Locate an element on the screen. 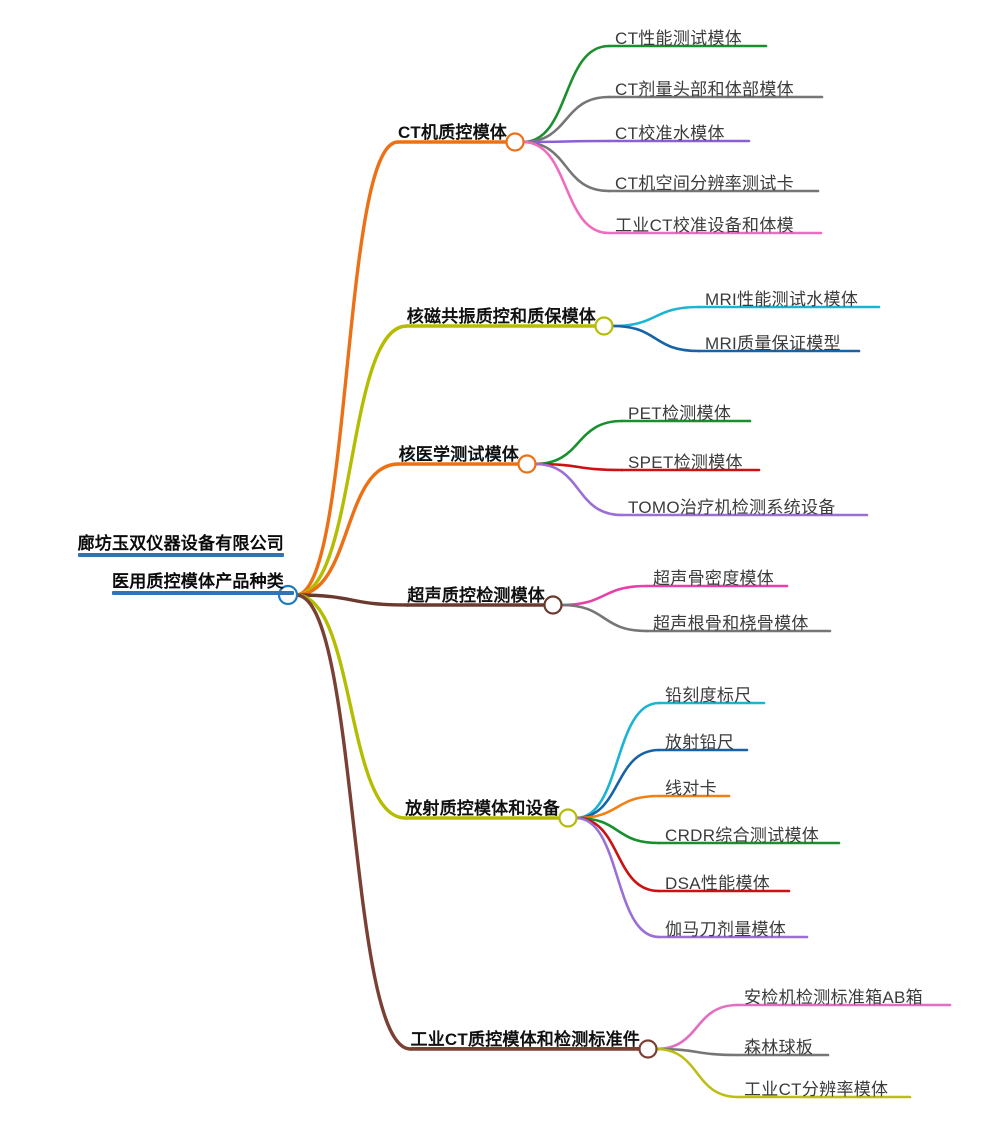 The image size is (1000, 1139). branch-label-5: 放射质控模体和设备 is located at coordinates (482, 808).